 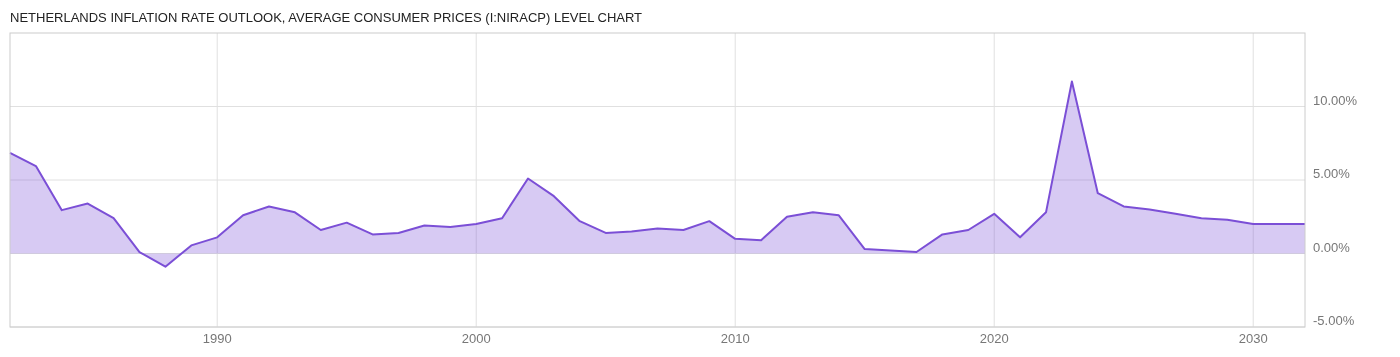 I want to click on x-tick-label: 2020, so click(x=994, y=338).